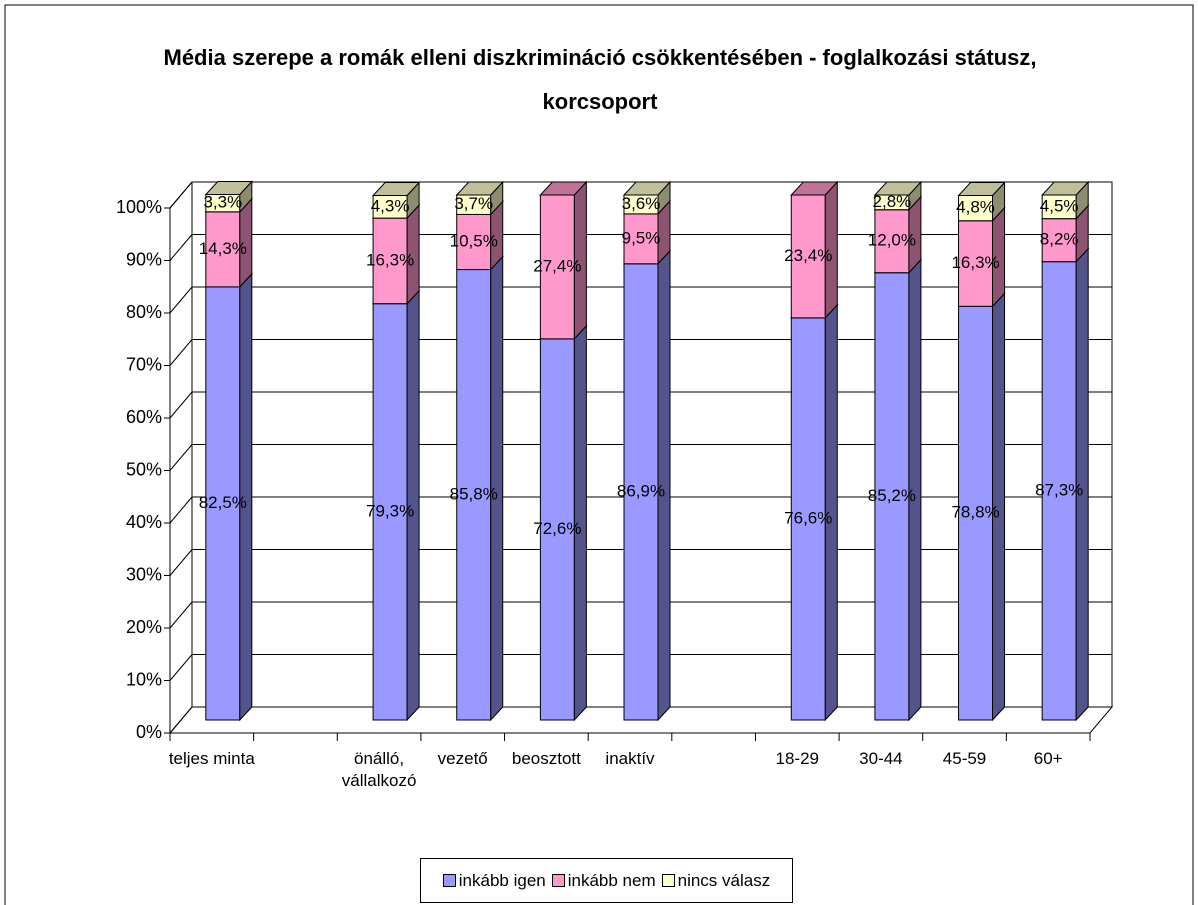  What do you see at coordinates (473, 203) in the screenshot?
I see `data-label: 3,7%` at bounding box center [473, 203].